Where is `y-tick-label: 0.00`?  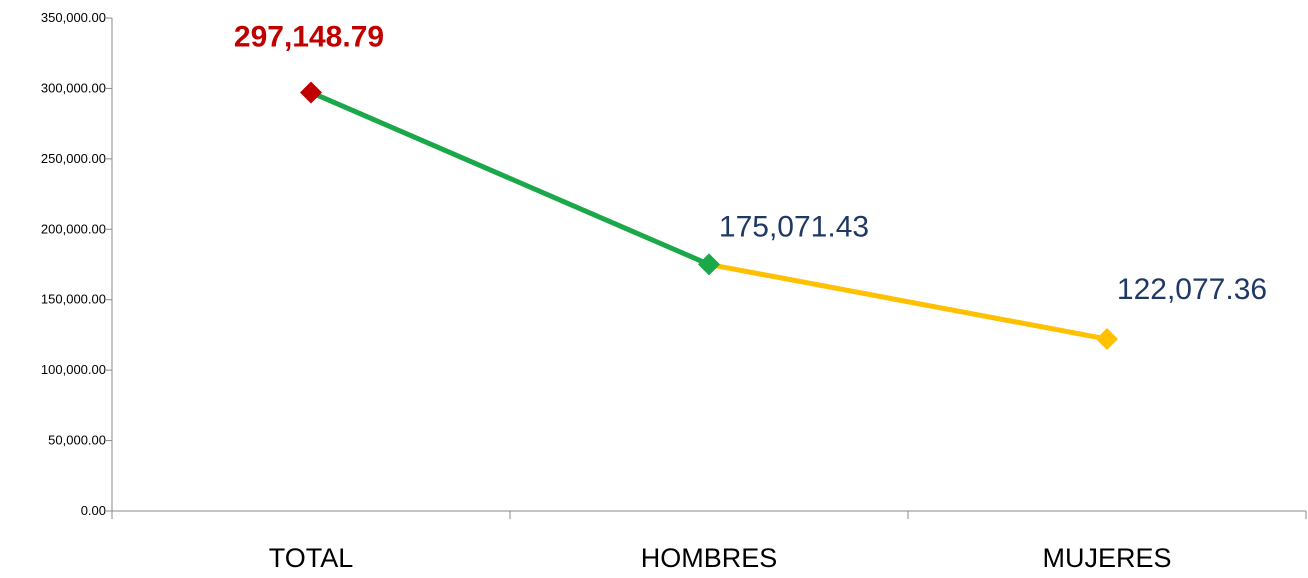
y-tick-label: 0.00 is located at coordinates (93, 510).